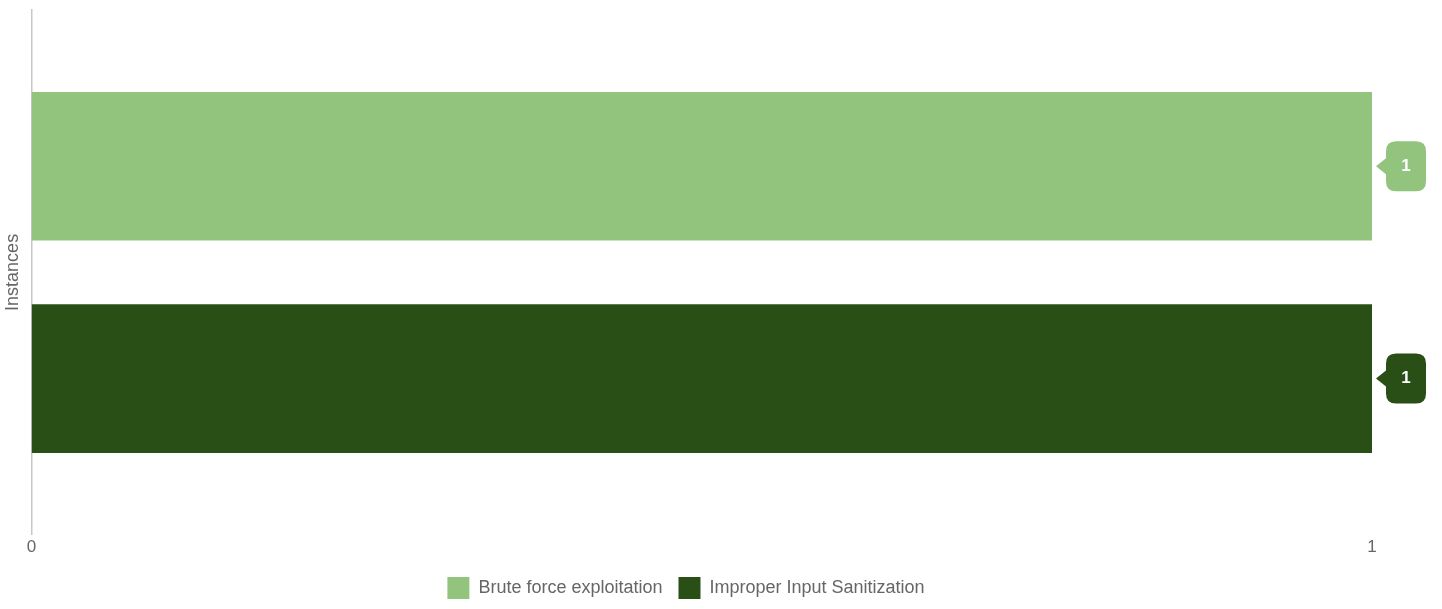 This screenshot has width=1442, height=609. I want to click on legend-label: Brute force exploitation, so click(570, 586).